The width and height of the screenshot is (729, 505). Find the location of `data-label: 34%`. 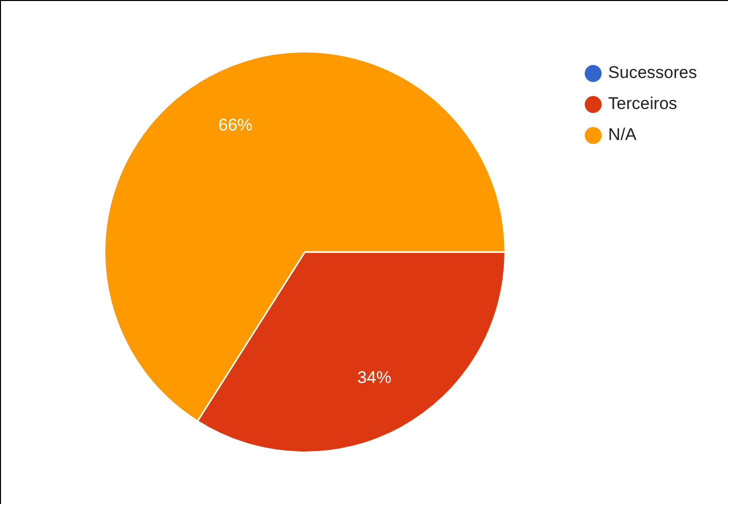

data-label: 34% is located at coordinates (374, 378).